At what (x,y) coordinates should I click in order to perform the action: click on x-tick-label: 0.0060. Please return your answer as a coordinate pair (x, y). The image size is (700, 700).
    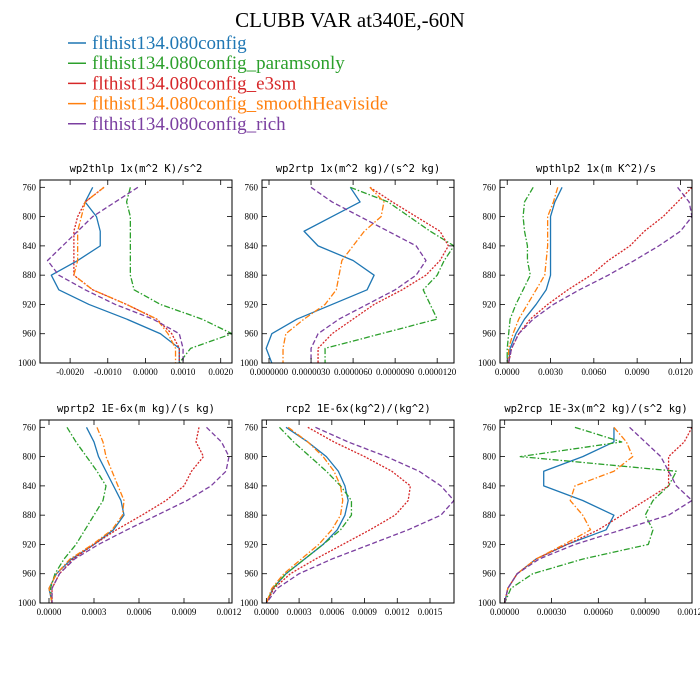
    Looking at the image, I should click on (593, 372).